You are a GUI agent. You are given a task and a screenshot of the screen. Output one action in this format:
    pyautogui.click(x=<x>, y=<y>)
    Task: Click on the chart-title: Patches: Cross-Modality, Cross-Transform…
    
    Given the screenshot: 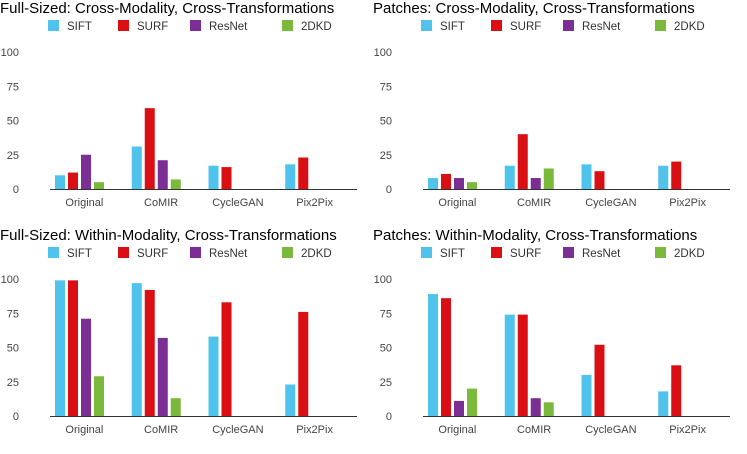 What is the action you would take?
    pyautogui.click(x=534, y=8)
    